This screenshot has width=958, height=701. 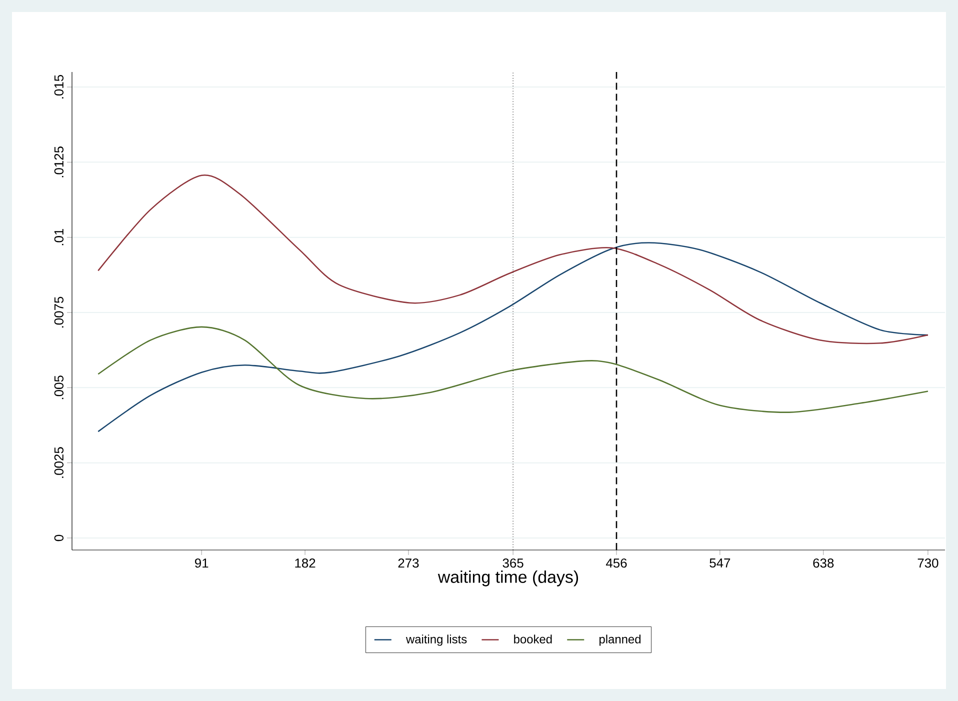 What do you see at coordinates (513, 563) in the screenshot?
I see `x-tick-label: 365` at bounding box center [513, 563].